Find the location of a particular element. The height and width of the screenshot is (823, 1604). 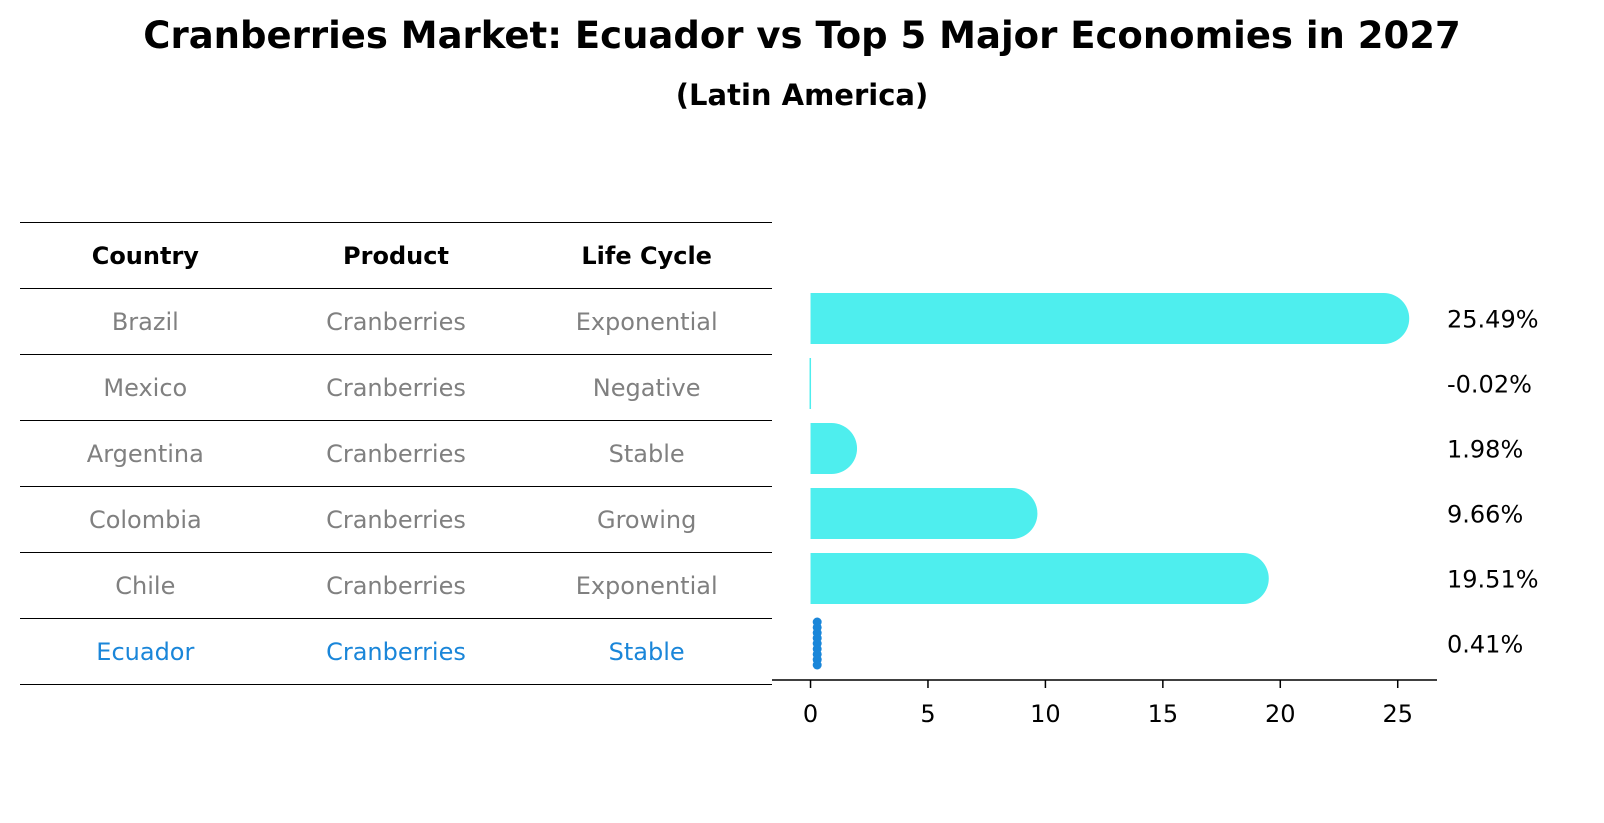

bar-colombia is located at coordinates (924, 513).